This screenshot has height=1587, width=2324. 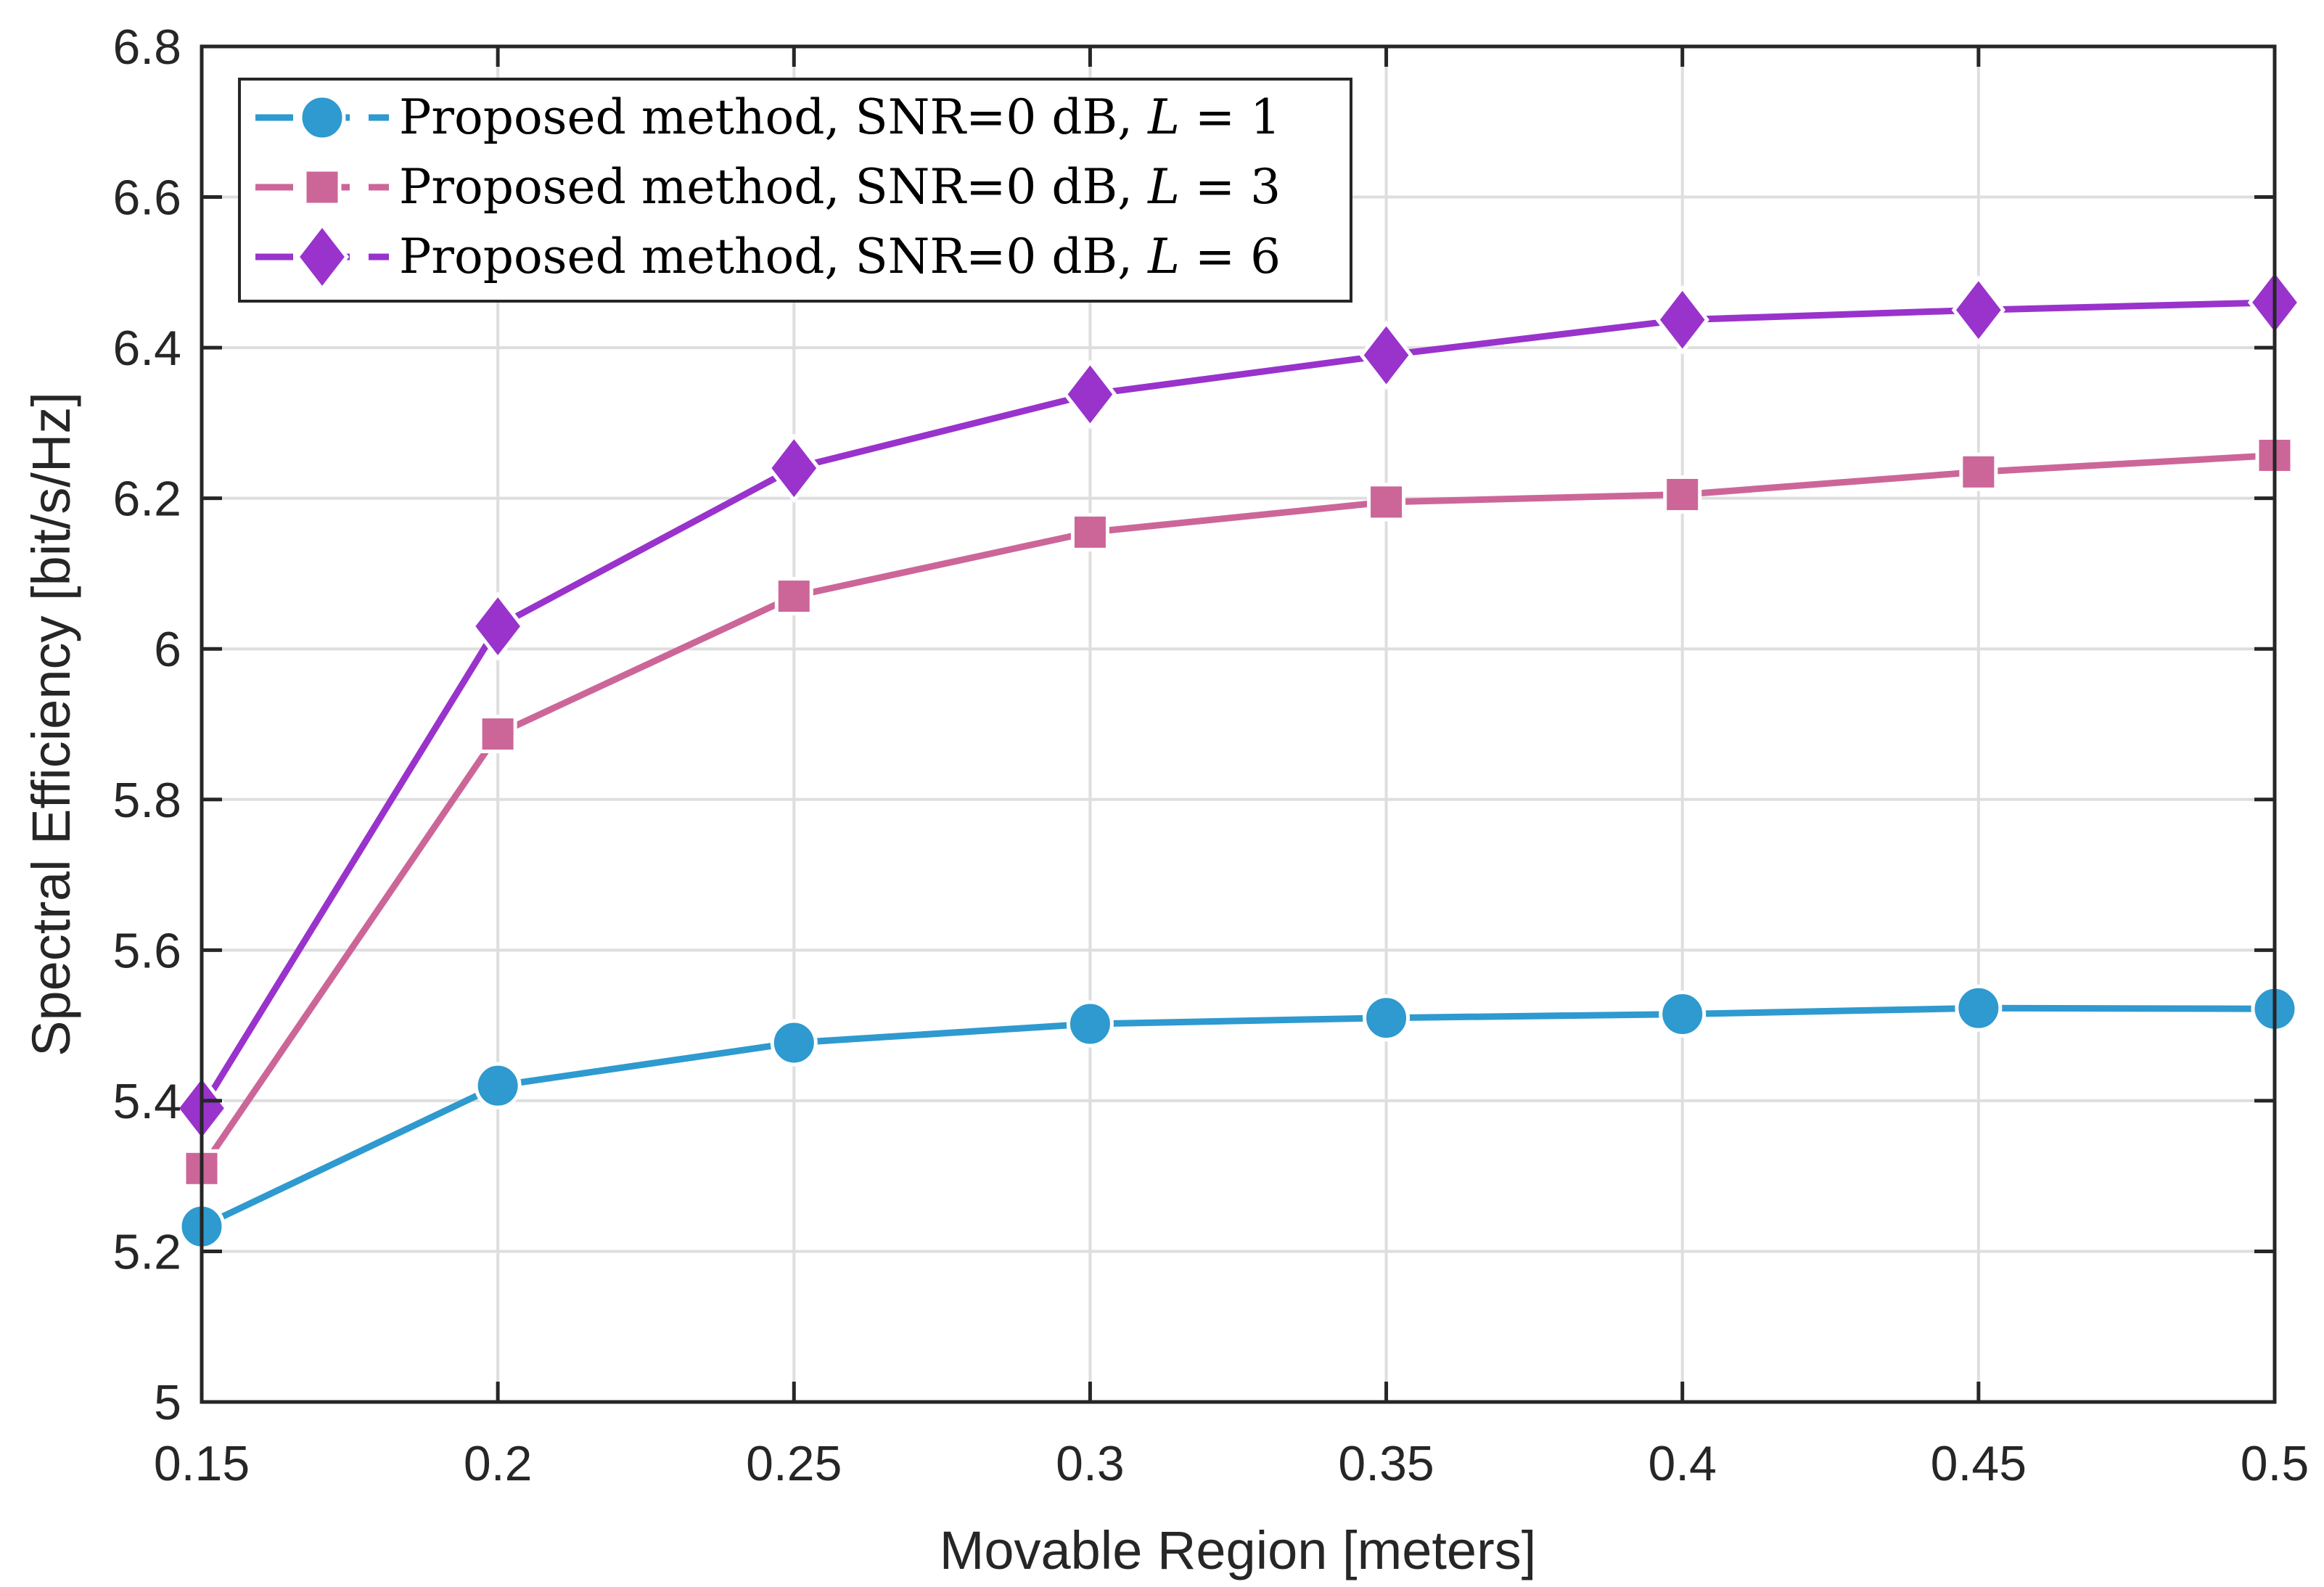 I want to click on y-tick-label: 5.6, so click(x=147, y=950).